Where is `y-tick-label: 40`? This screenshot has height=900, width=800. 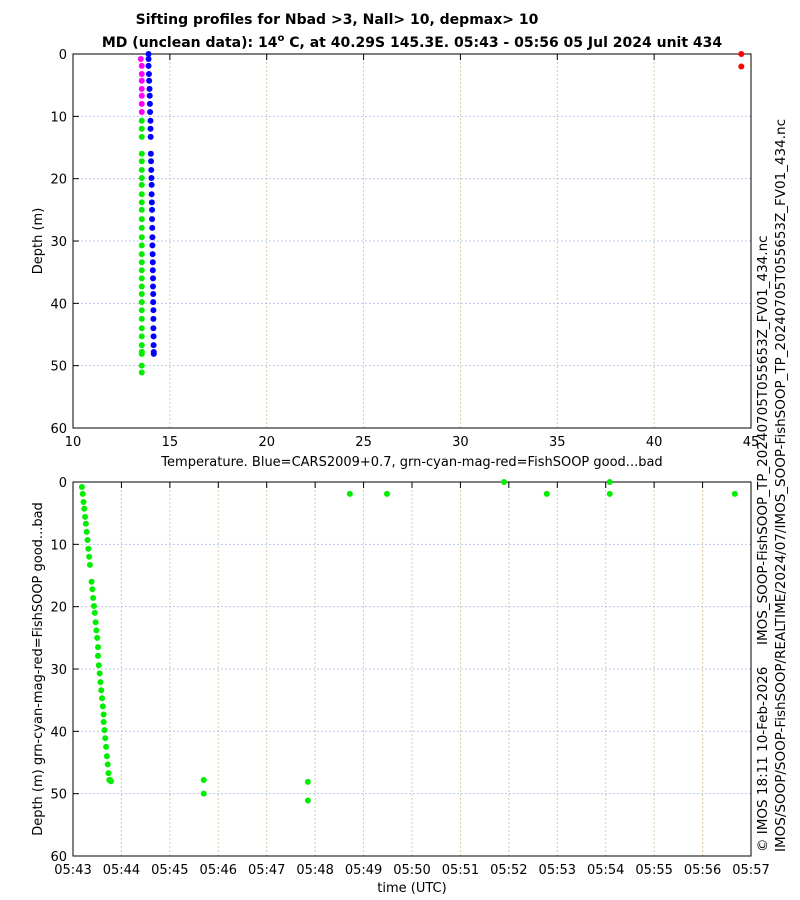
y-tick-label: 40 is located at coordinates (58, 304).